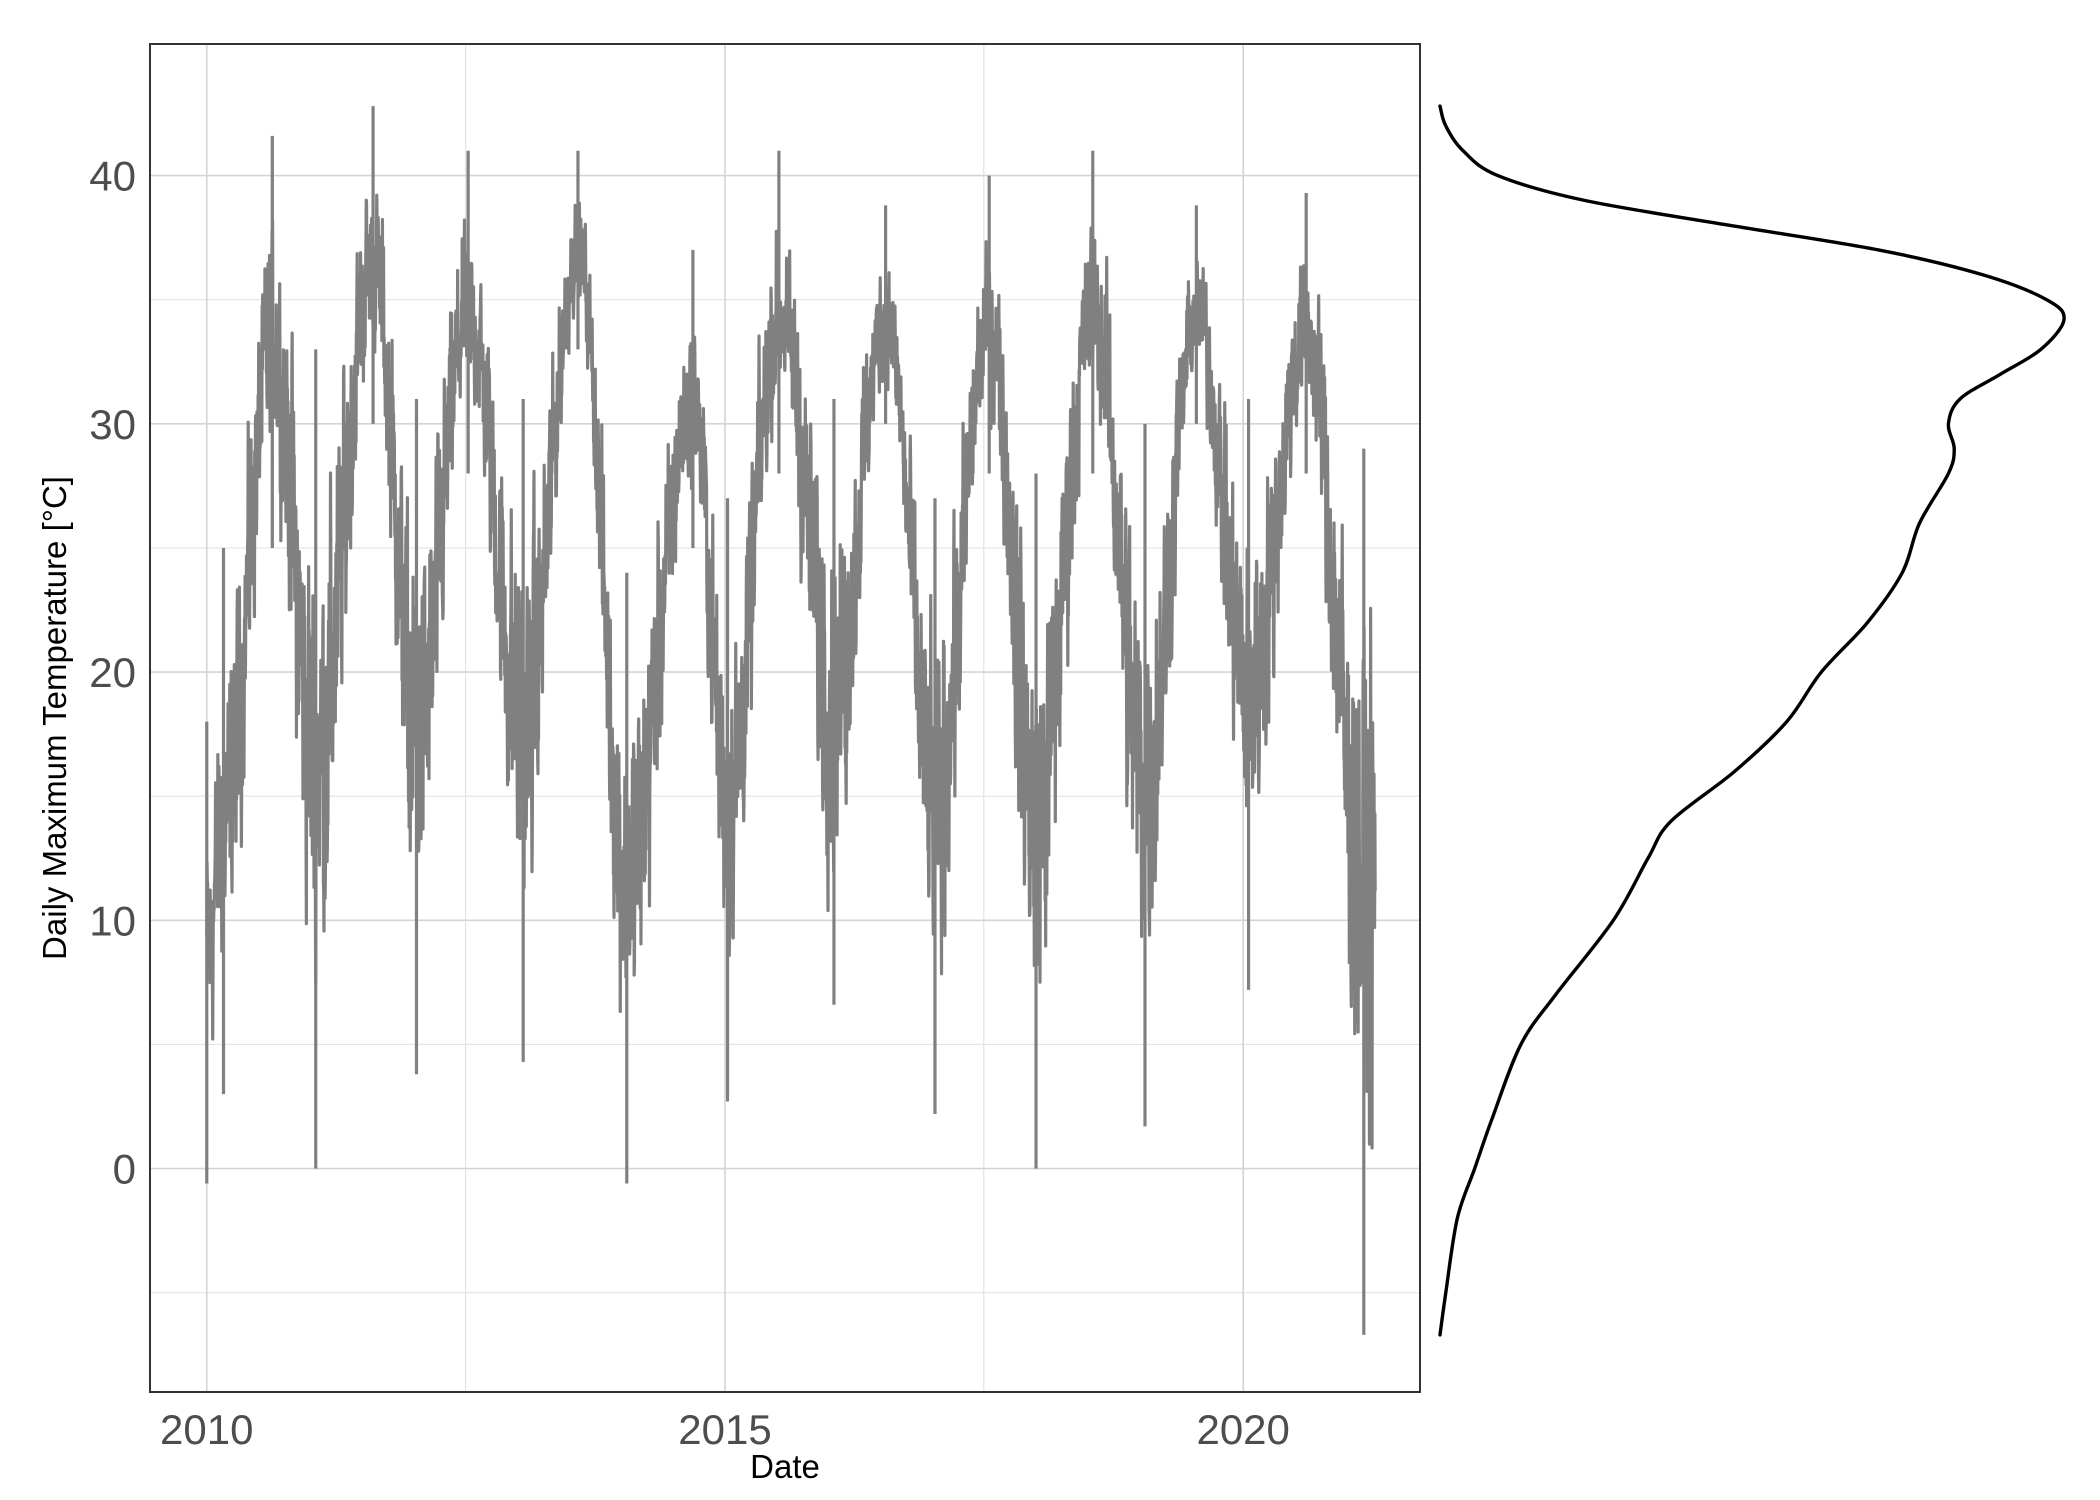  Describe the element at coordinates (1242, 1429) in the screenshot. I see `x-tick-label: 2020` at that location.